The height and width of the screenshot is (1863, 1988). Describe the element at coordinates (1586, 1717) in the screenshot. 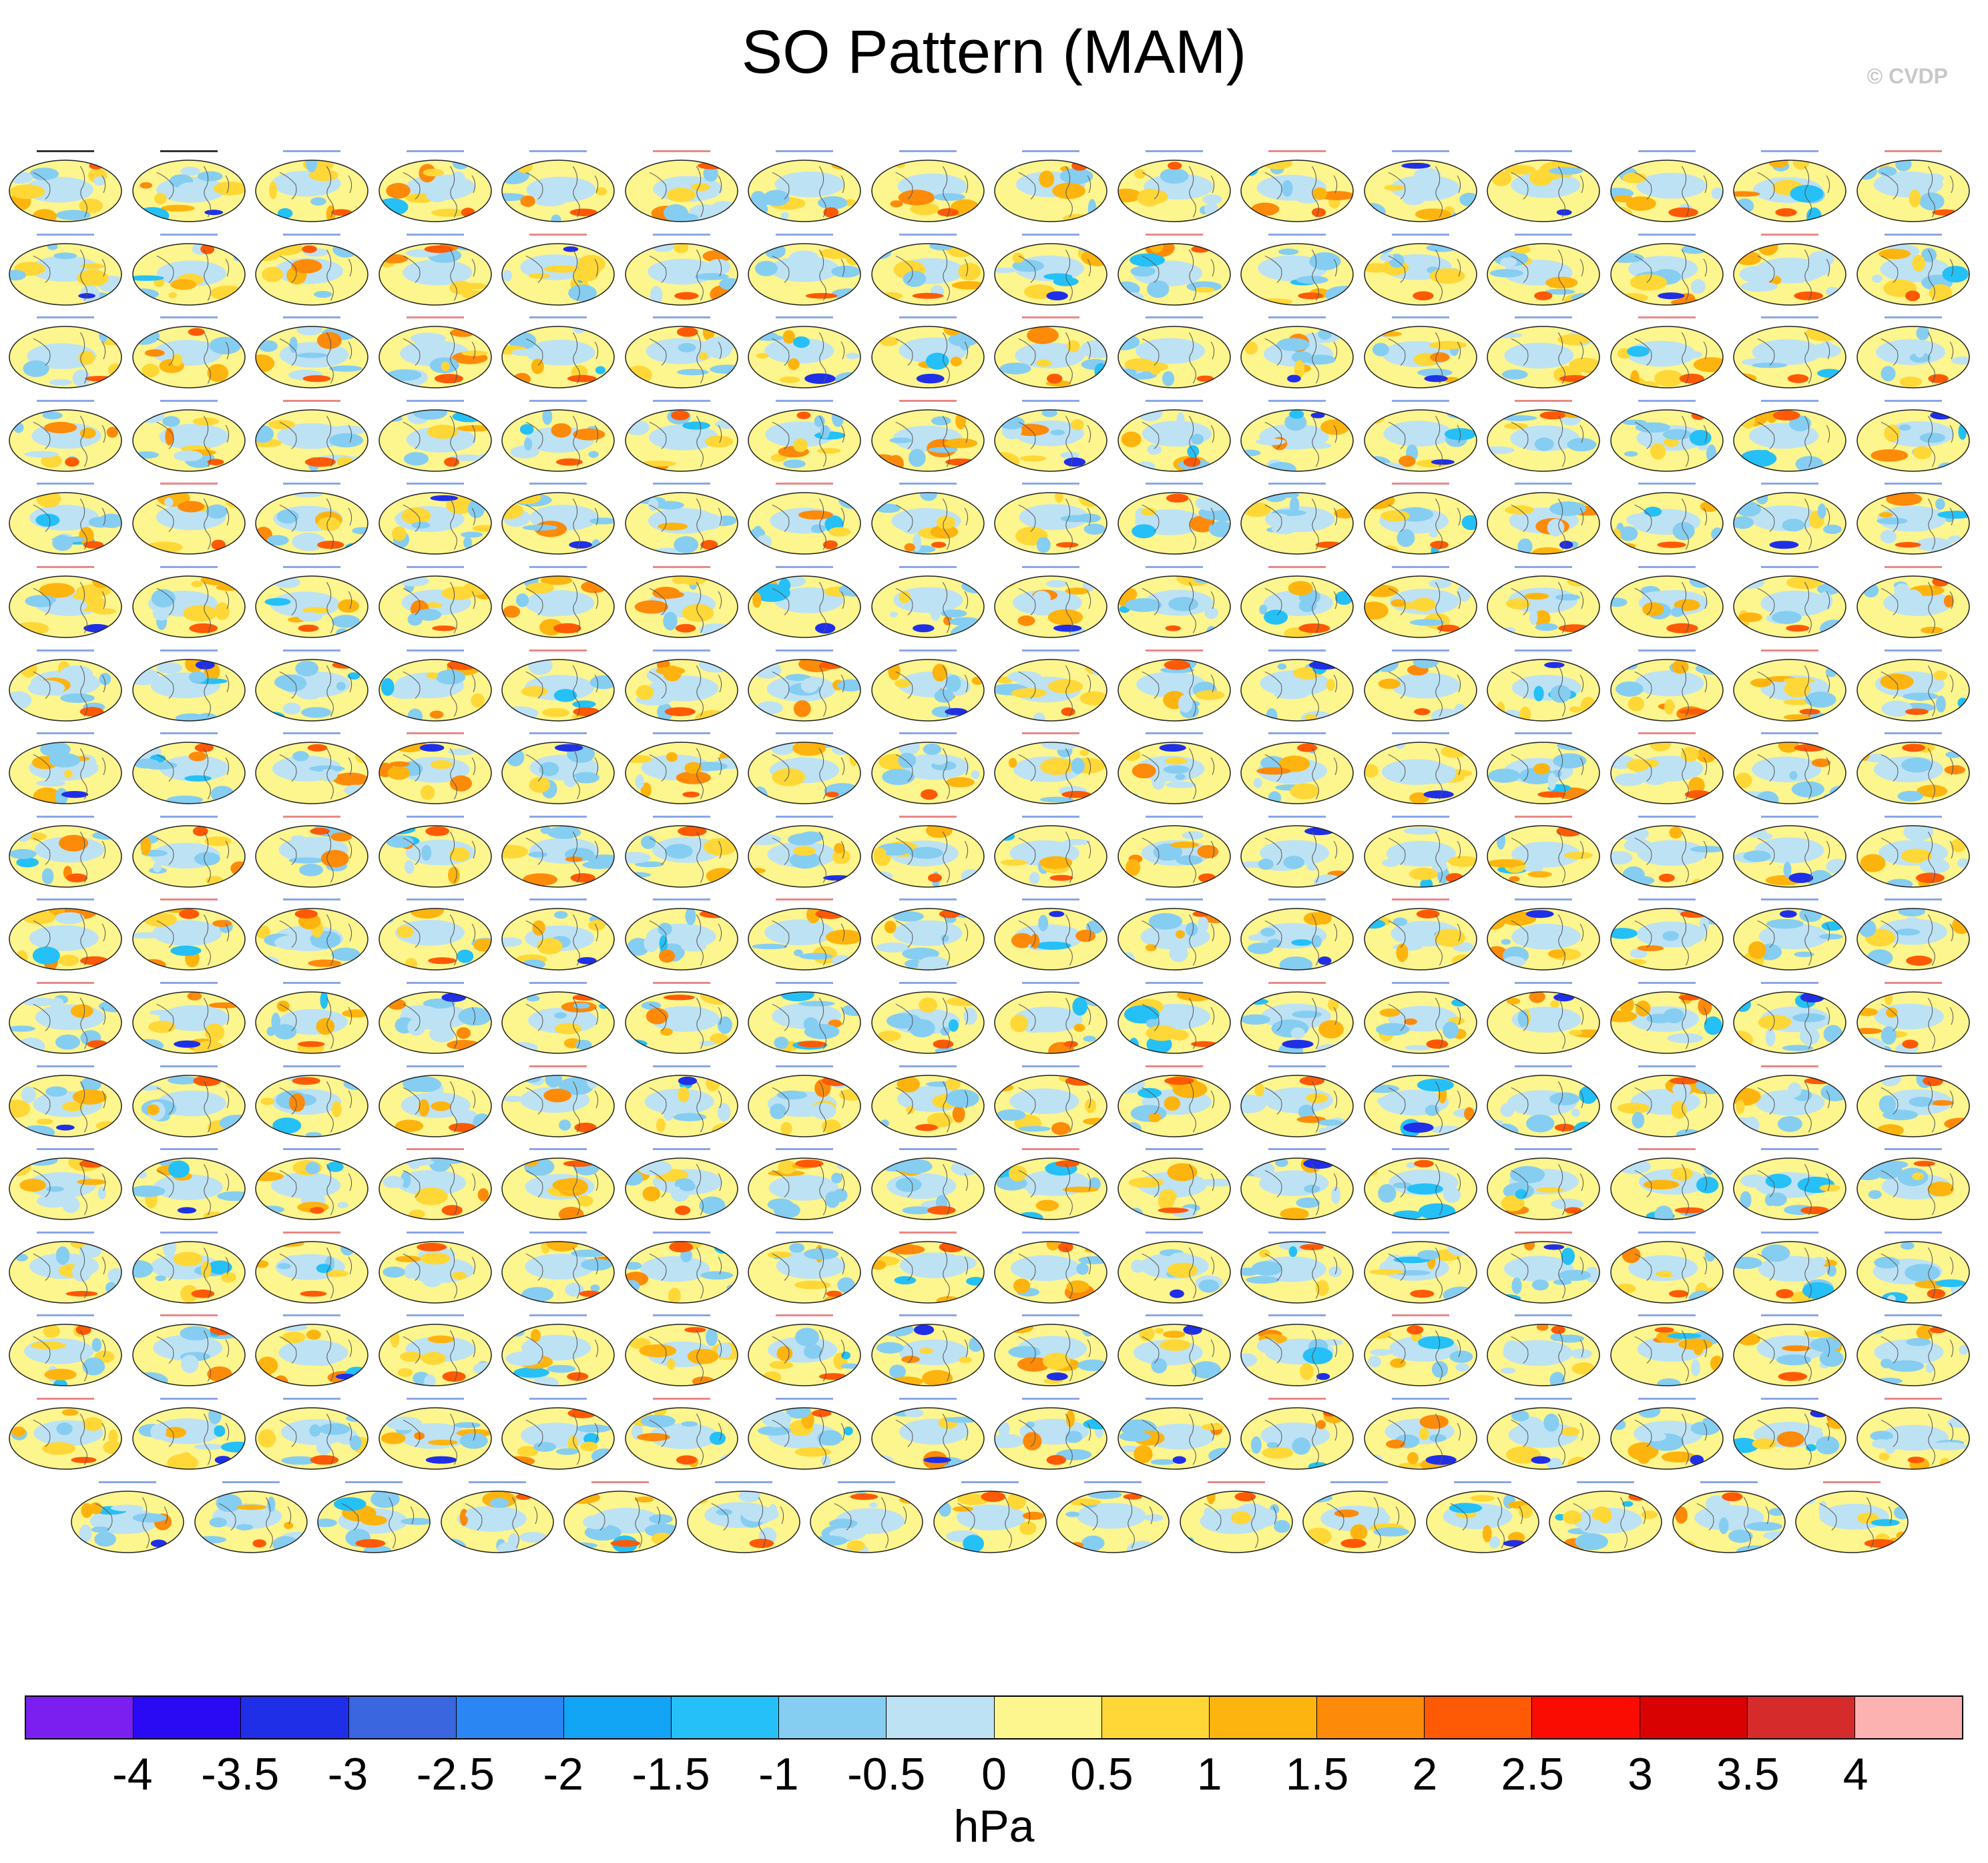

I see `colorbar-swatch` at that location.